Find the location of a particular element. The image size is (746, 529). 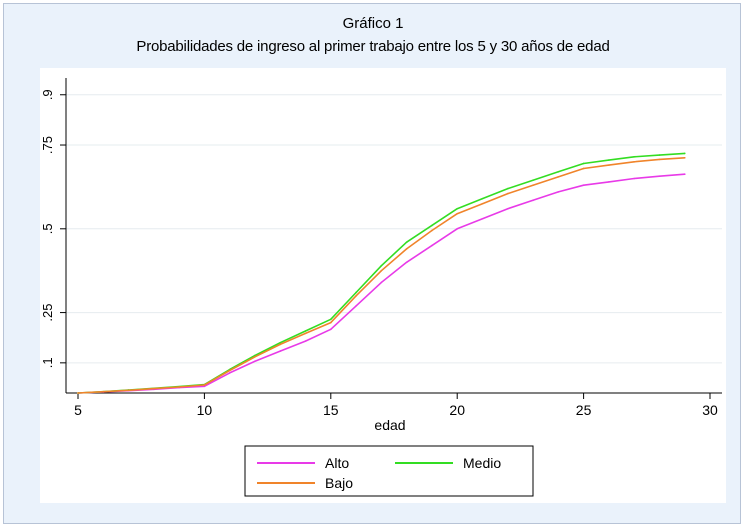

legend-label-bajo: Bajo is located at coordinates (339, 483).